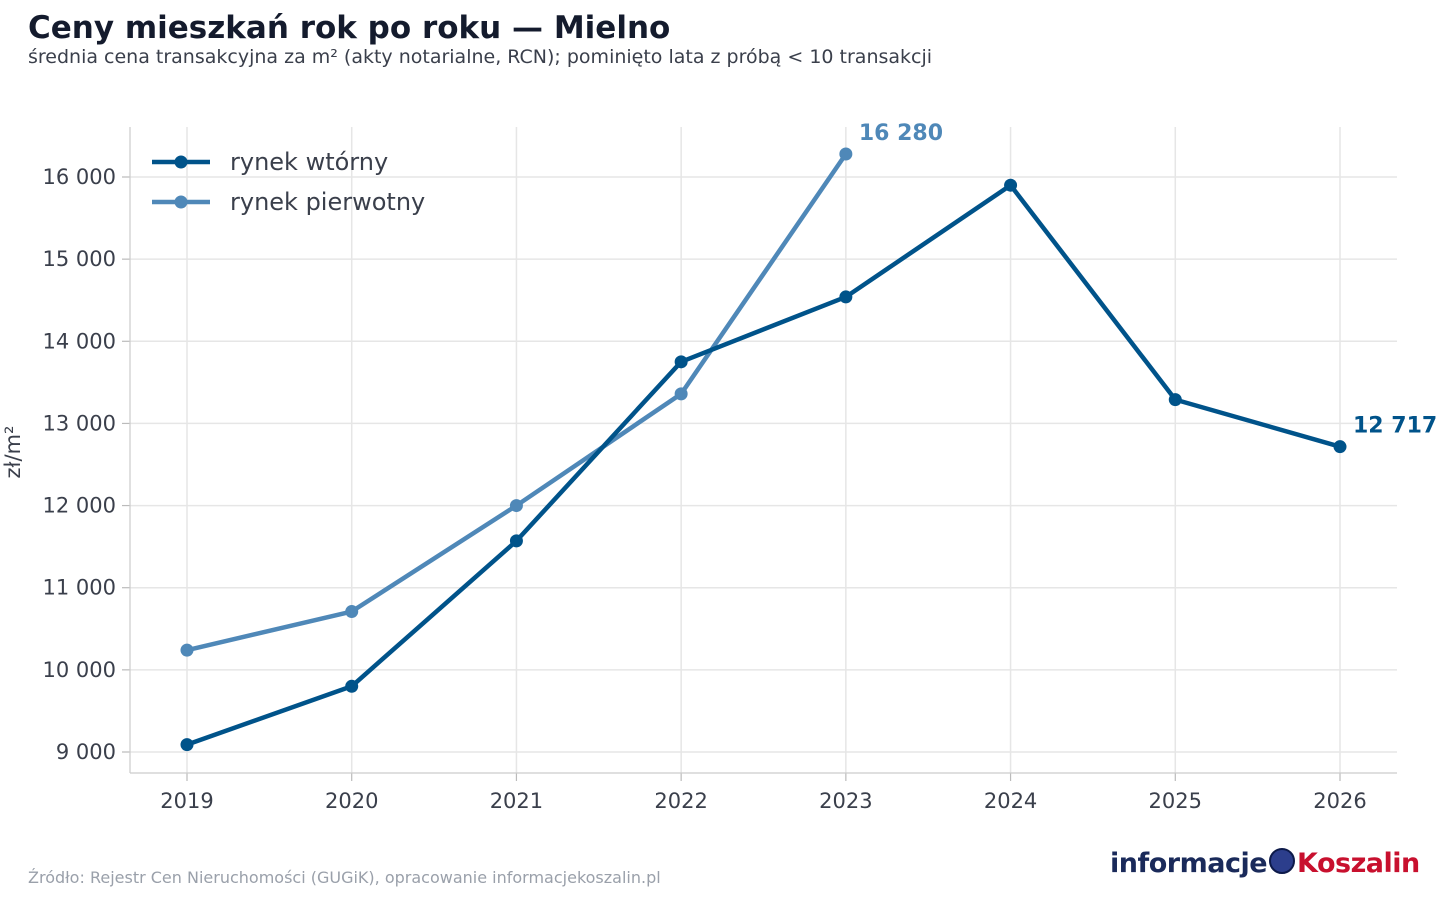 The image size is (1440, 900). I want to click on legend: rynek wtórny rynek pierwotny, so click(288, 182).